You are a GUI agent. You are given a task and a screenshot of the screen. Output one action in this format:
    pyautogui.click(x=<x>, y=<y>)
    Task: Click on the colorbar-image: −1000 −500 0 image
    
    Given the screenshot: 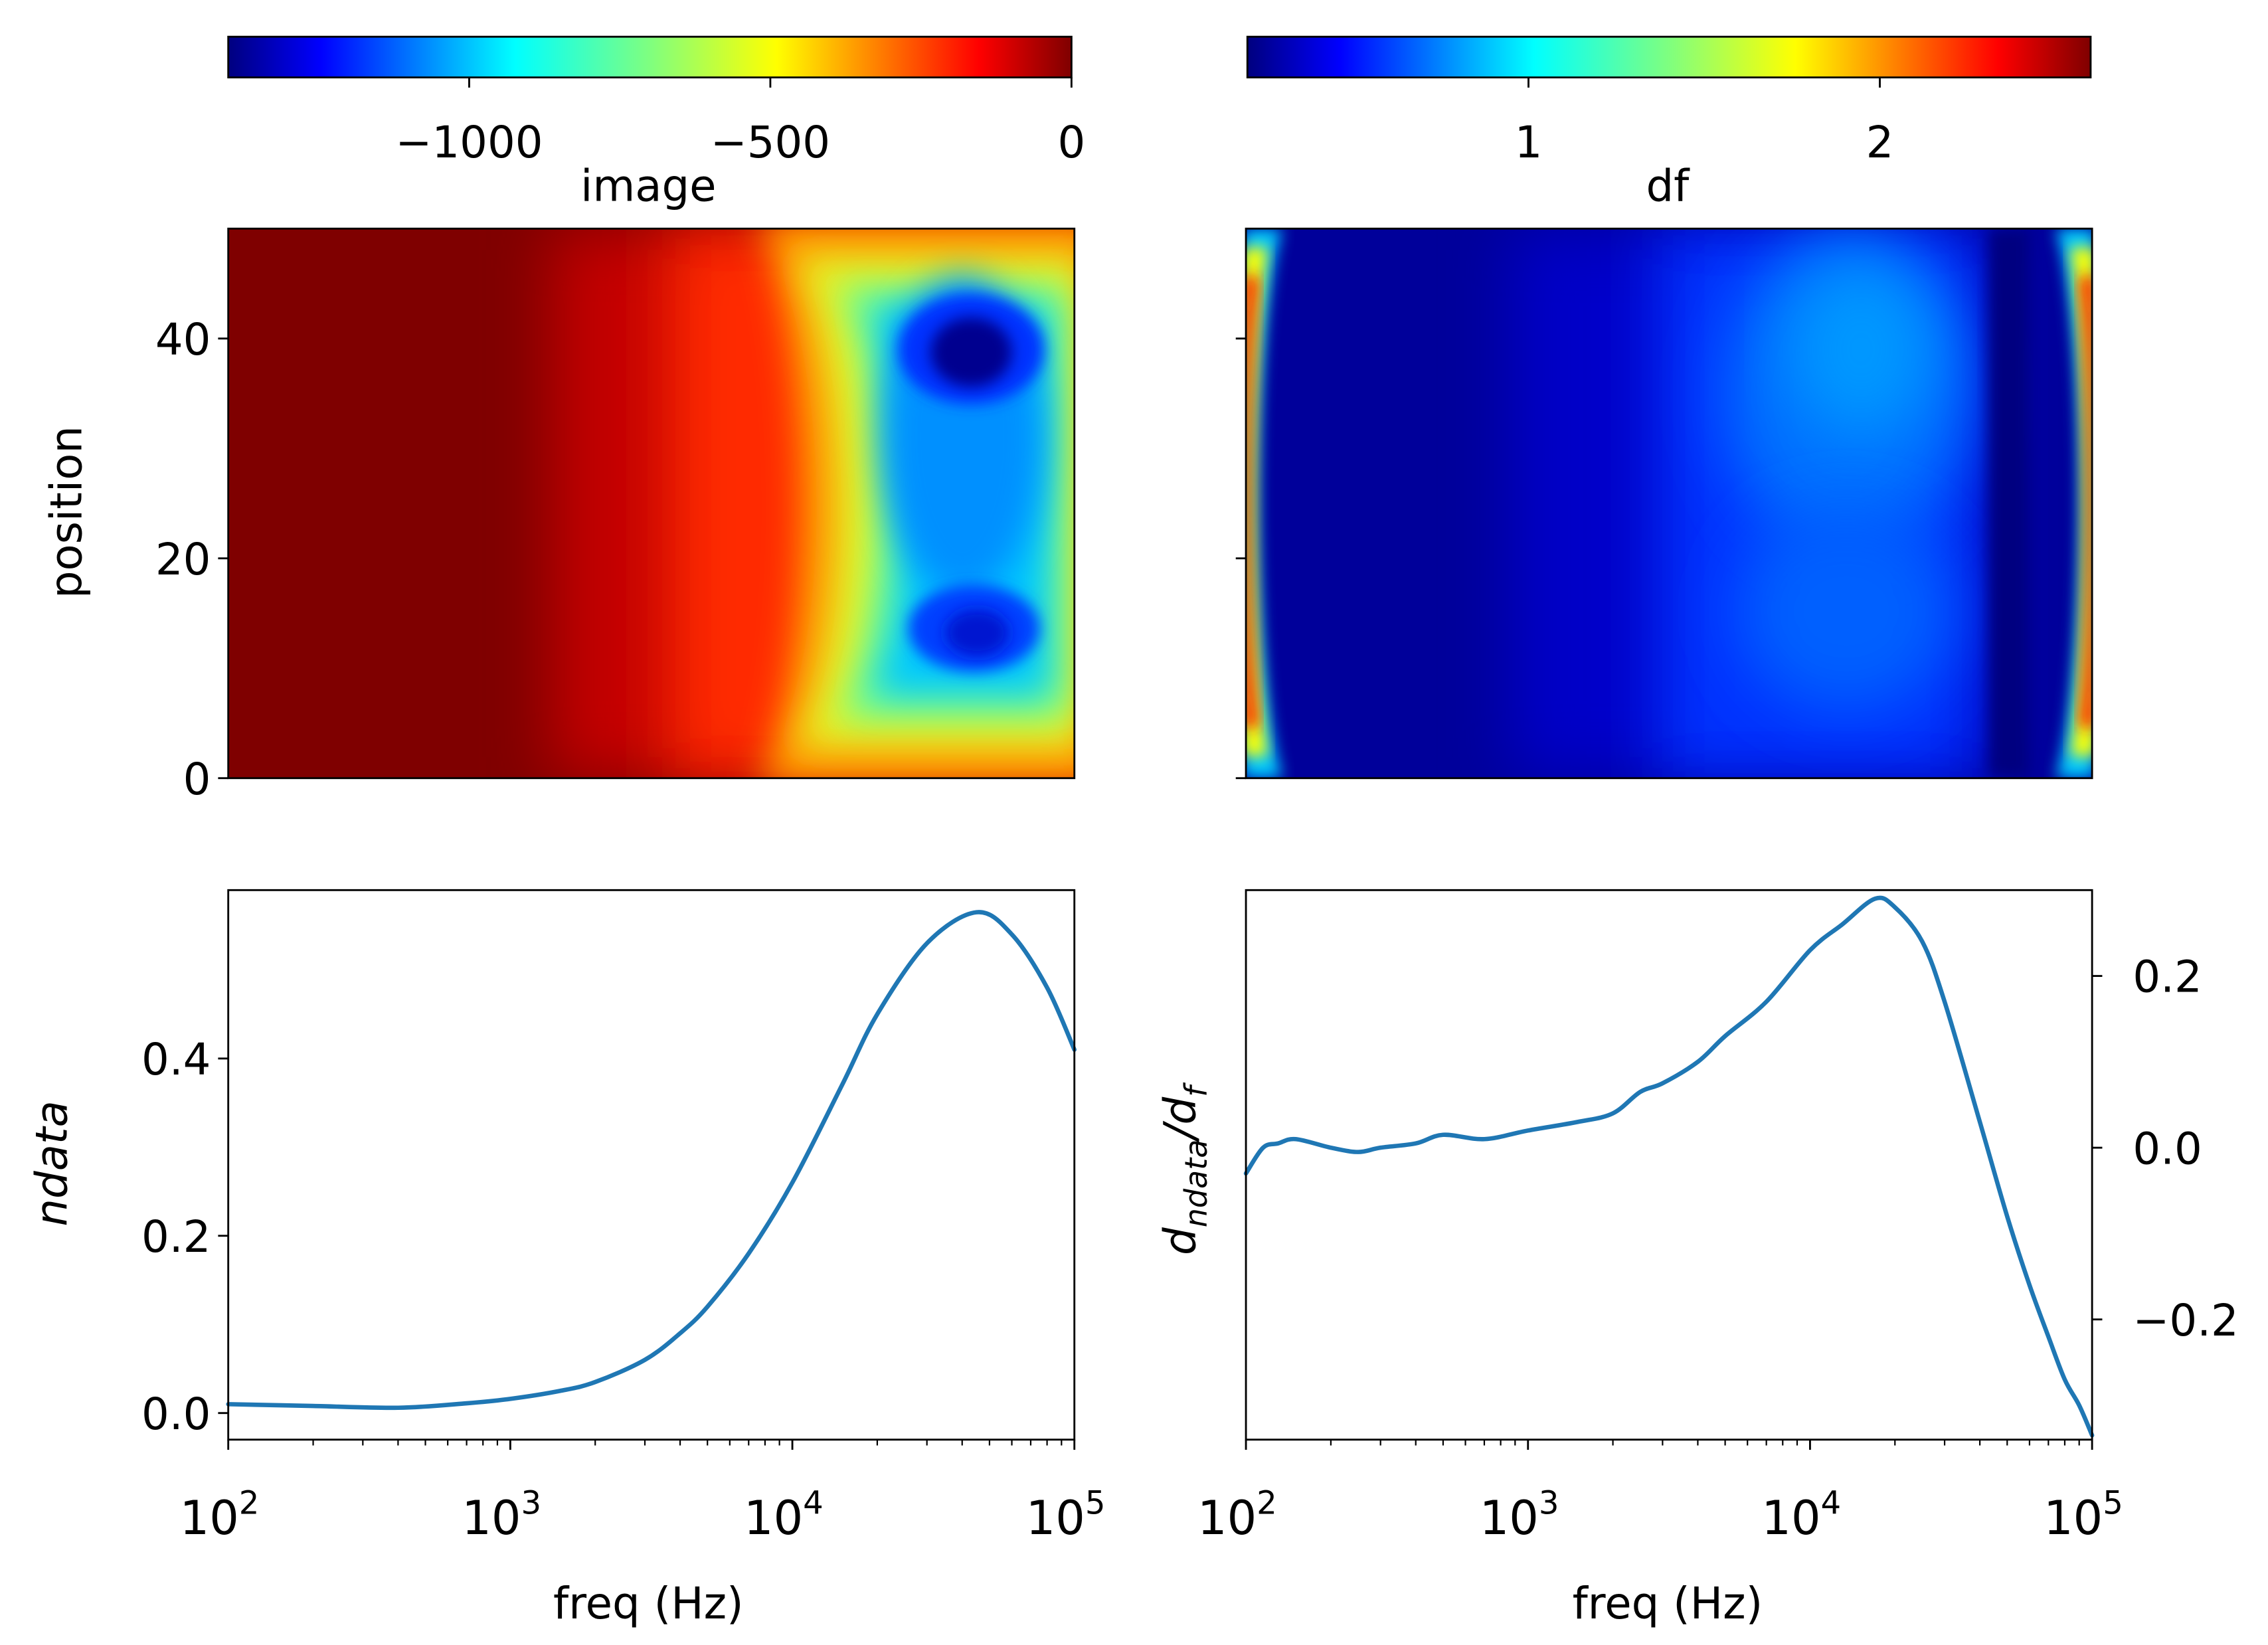 What is the action you would take?
    pyautogui.click(x=656, y=123)
    